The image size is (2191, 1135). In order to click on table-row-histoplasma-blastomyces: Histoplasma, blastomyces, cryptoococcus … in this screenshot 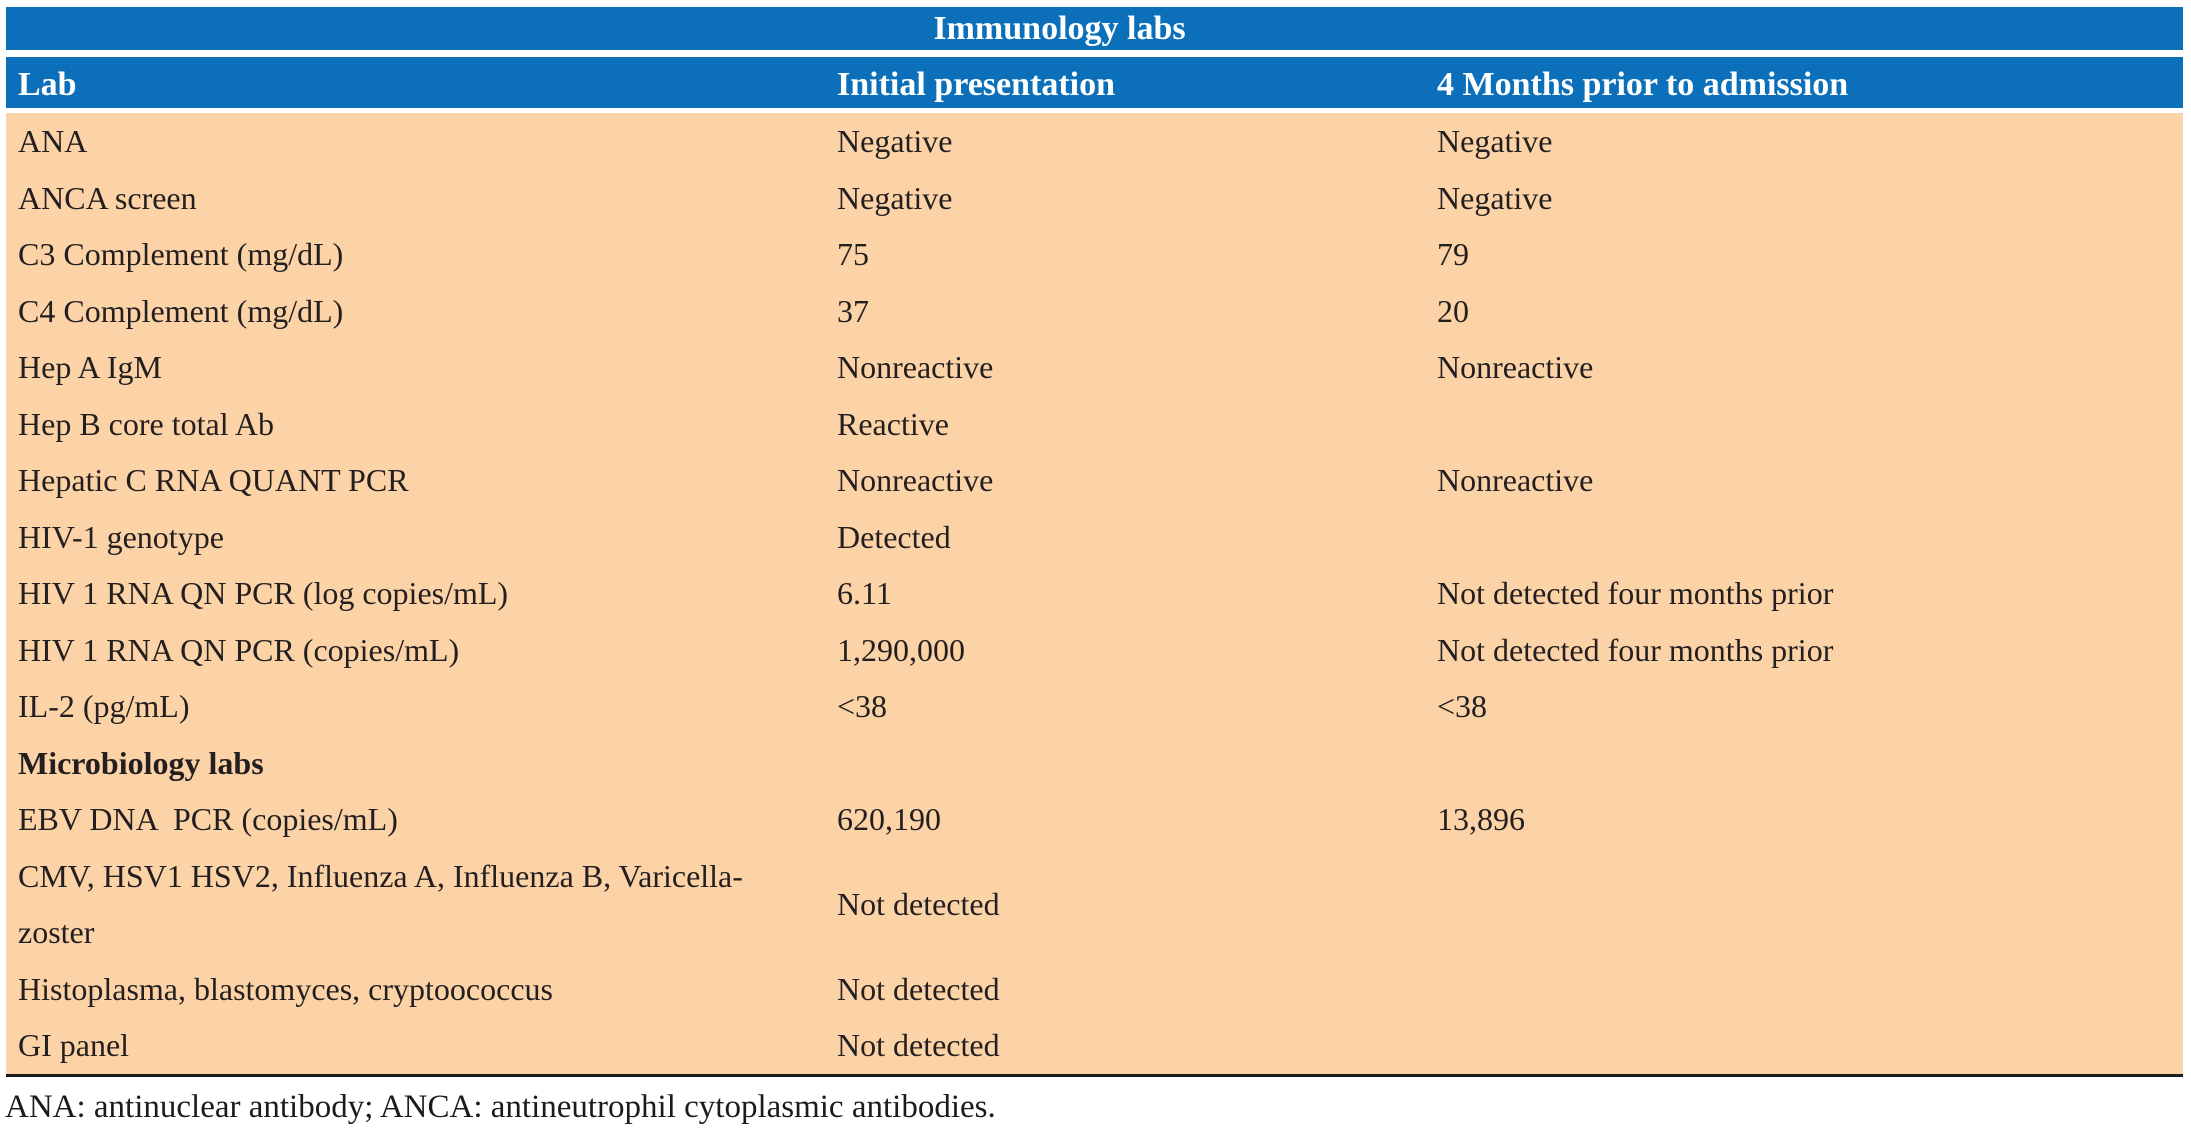, I will do `click(1094, 989)`.